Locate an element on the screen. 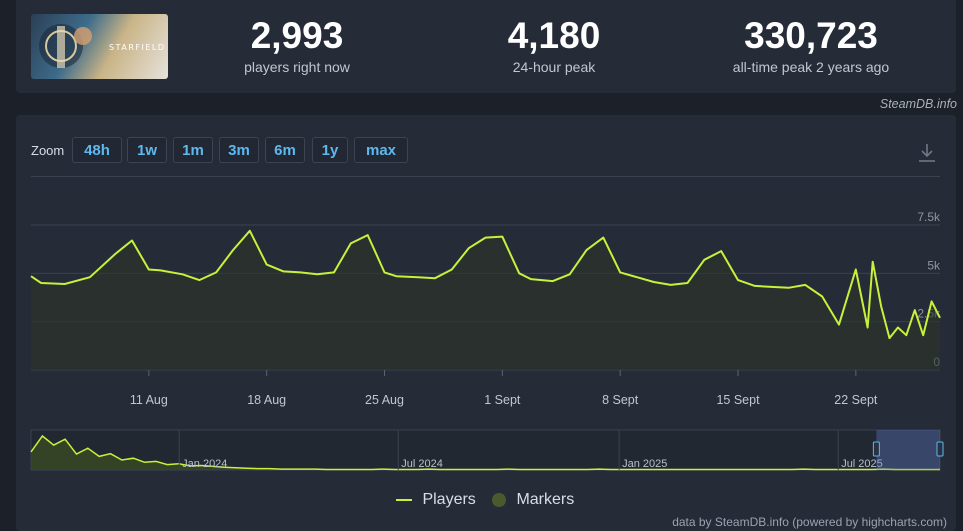 The height and width of the screenshot is (531, 963). x-tick-label: 18 Aug is located at coordinates (266, 400).